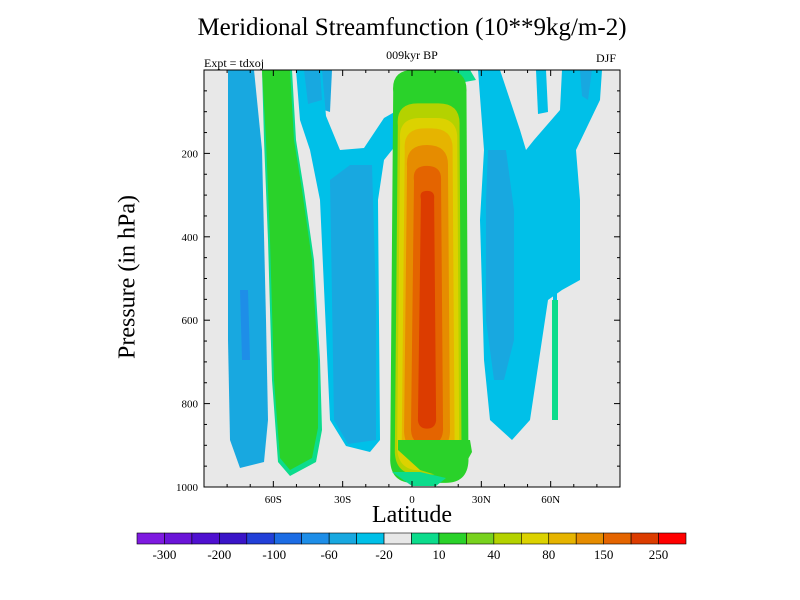  I want to click on hadley-cell-fringe, so click(435, 459).